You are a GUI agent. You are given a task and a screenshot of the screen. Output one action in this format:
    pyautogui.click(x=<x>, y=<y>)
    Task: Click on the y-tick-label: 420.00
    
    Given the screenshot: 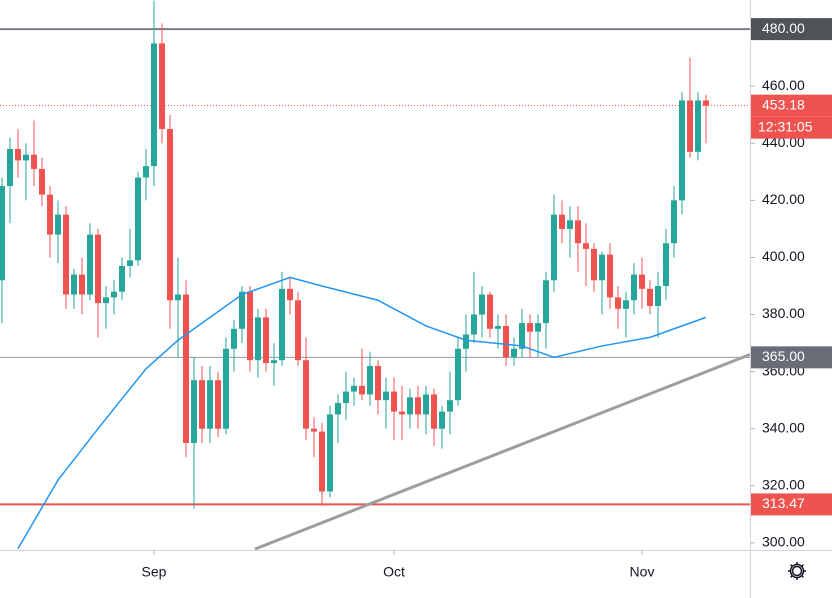 What is the action you would take?
    pyautogui.click(x=783, y=199)
    